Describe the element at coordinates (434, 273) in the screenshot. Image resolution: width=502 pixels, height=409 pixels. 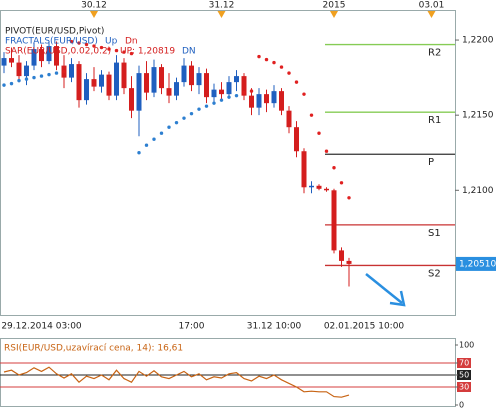
I see `pivot-label: S2` at that location.